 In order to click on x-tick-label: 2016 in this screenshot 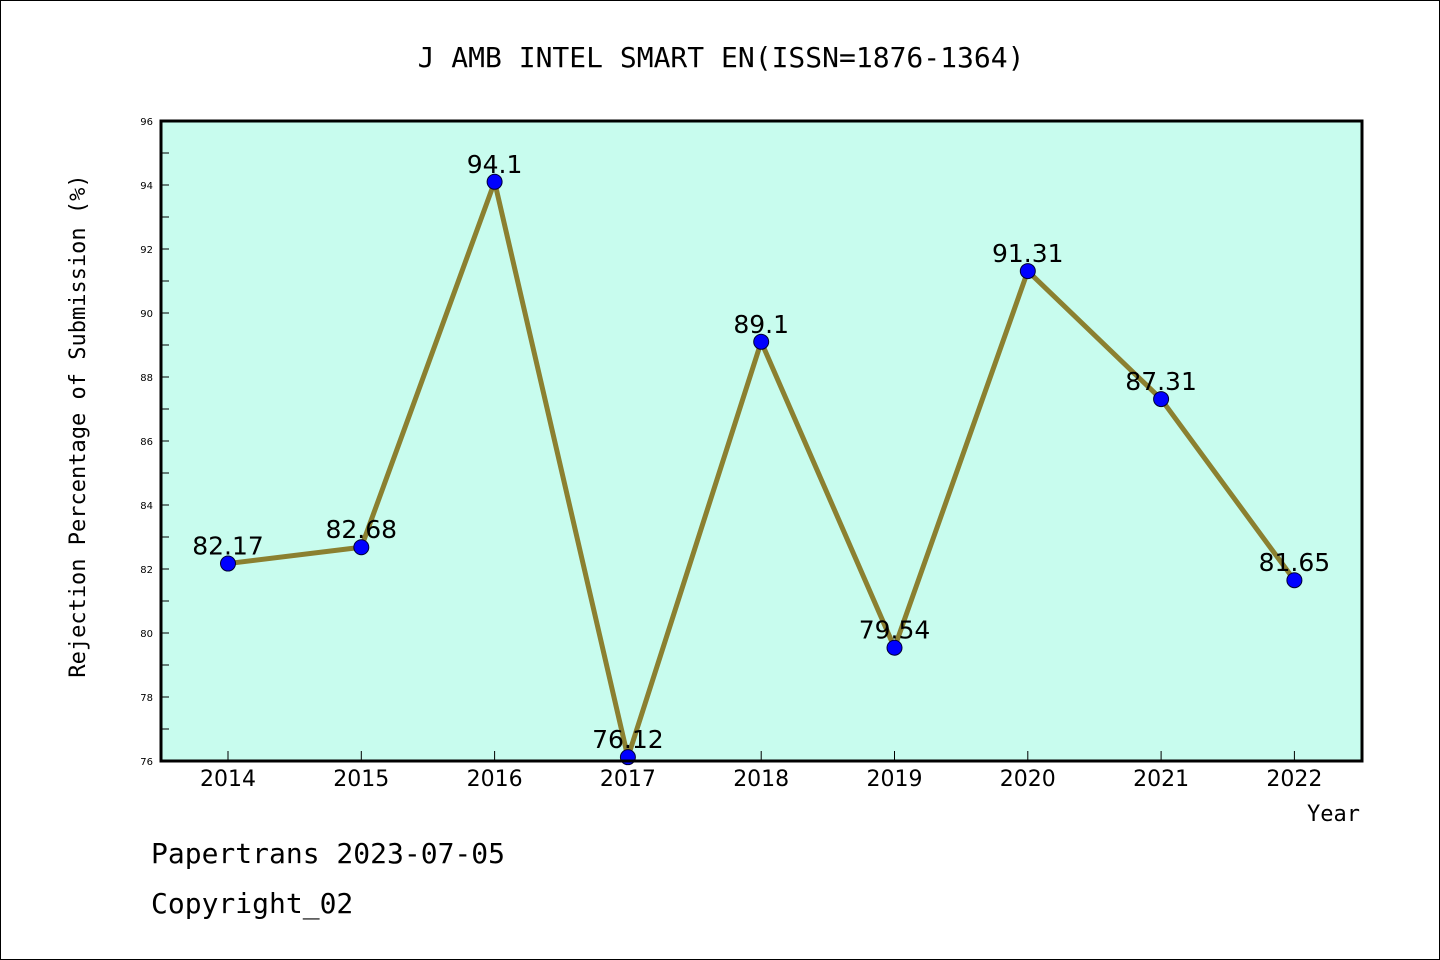, I will do `click(495, 779)`.